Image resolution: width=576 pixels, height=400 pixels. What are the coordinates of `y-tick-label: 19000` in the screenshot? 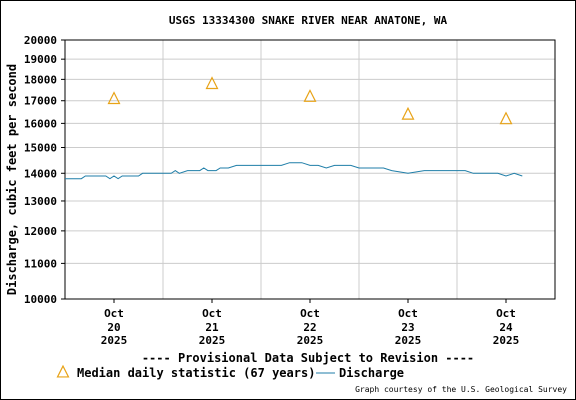 It's located at (40, 59).